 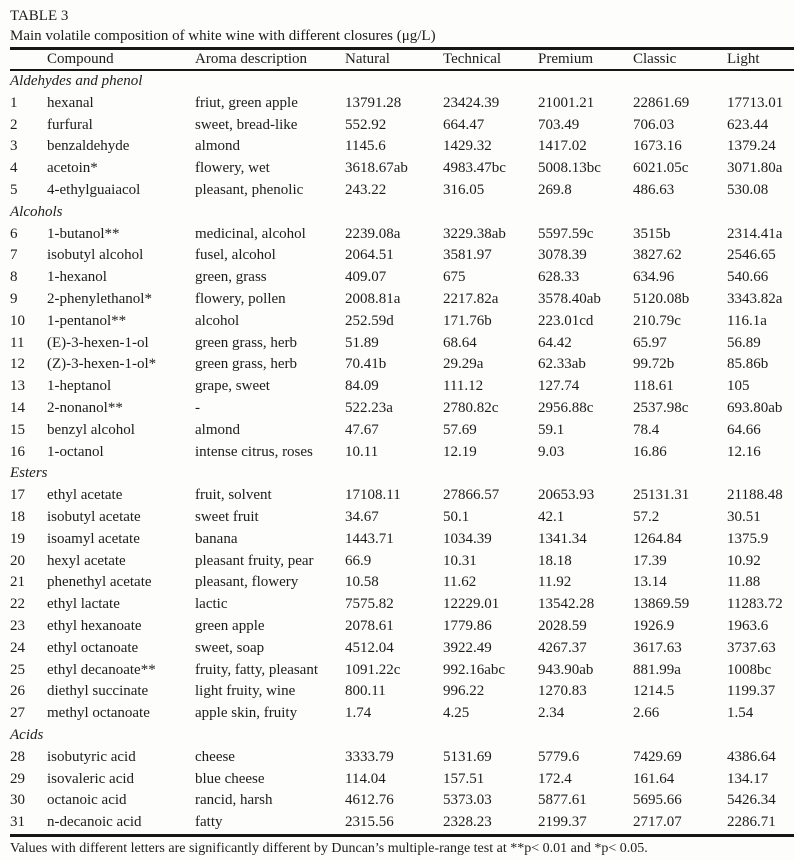 What do you see at coordinates (14, 233) in the screenshot?
I see `row-number: 6` at bounding box center [14, 233].